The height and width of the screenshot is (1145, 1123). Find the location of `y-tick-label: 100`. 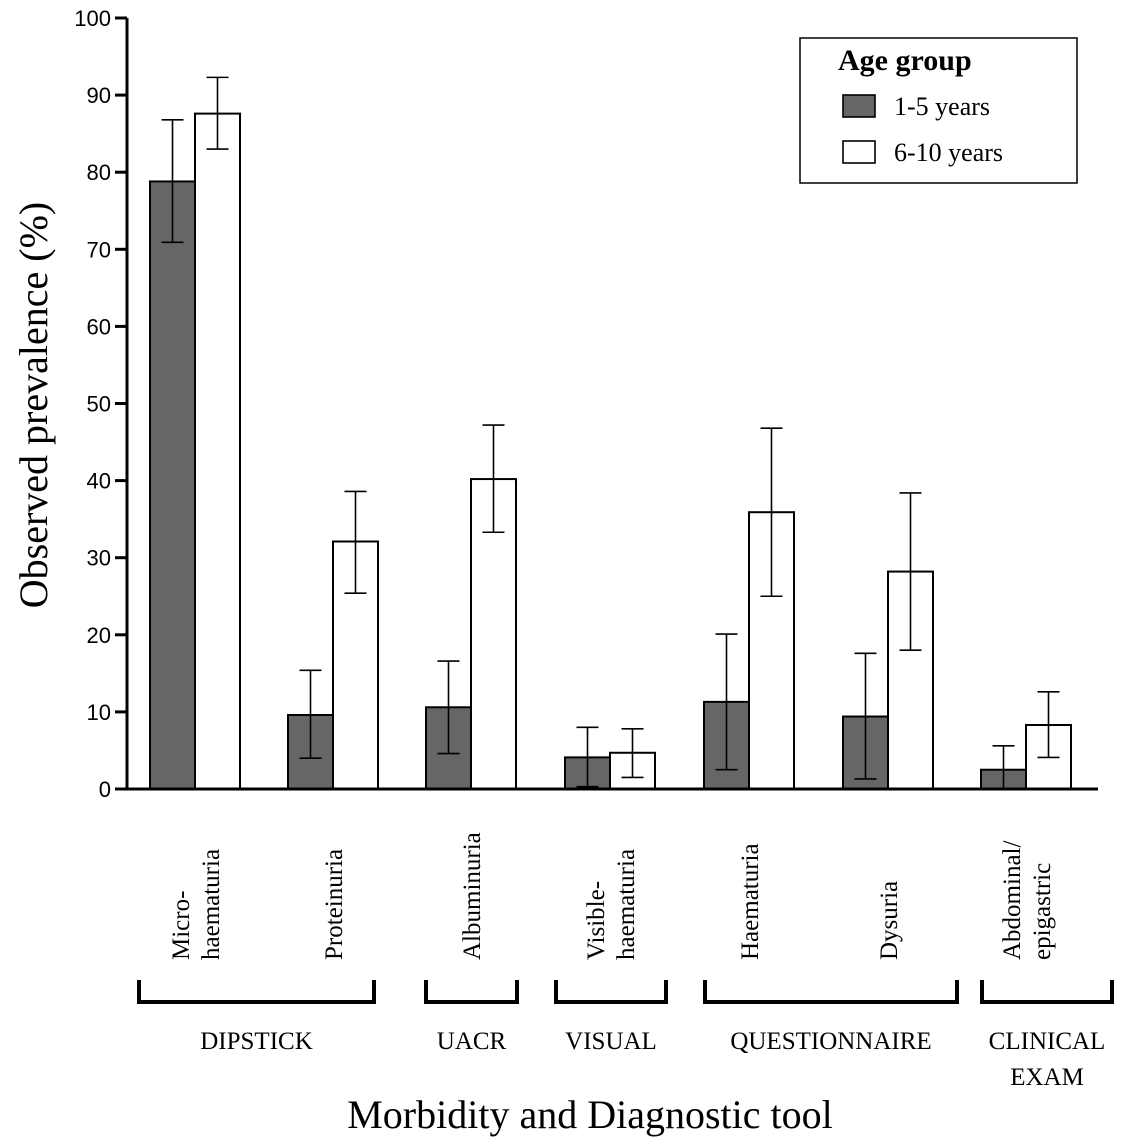

y-tick-label: 100 is located at coordinates (92, 18).